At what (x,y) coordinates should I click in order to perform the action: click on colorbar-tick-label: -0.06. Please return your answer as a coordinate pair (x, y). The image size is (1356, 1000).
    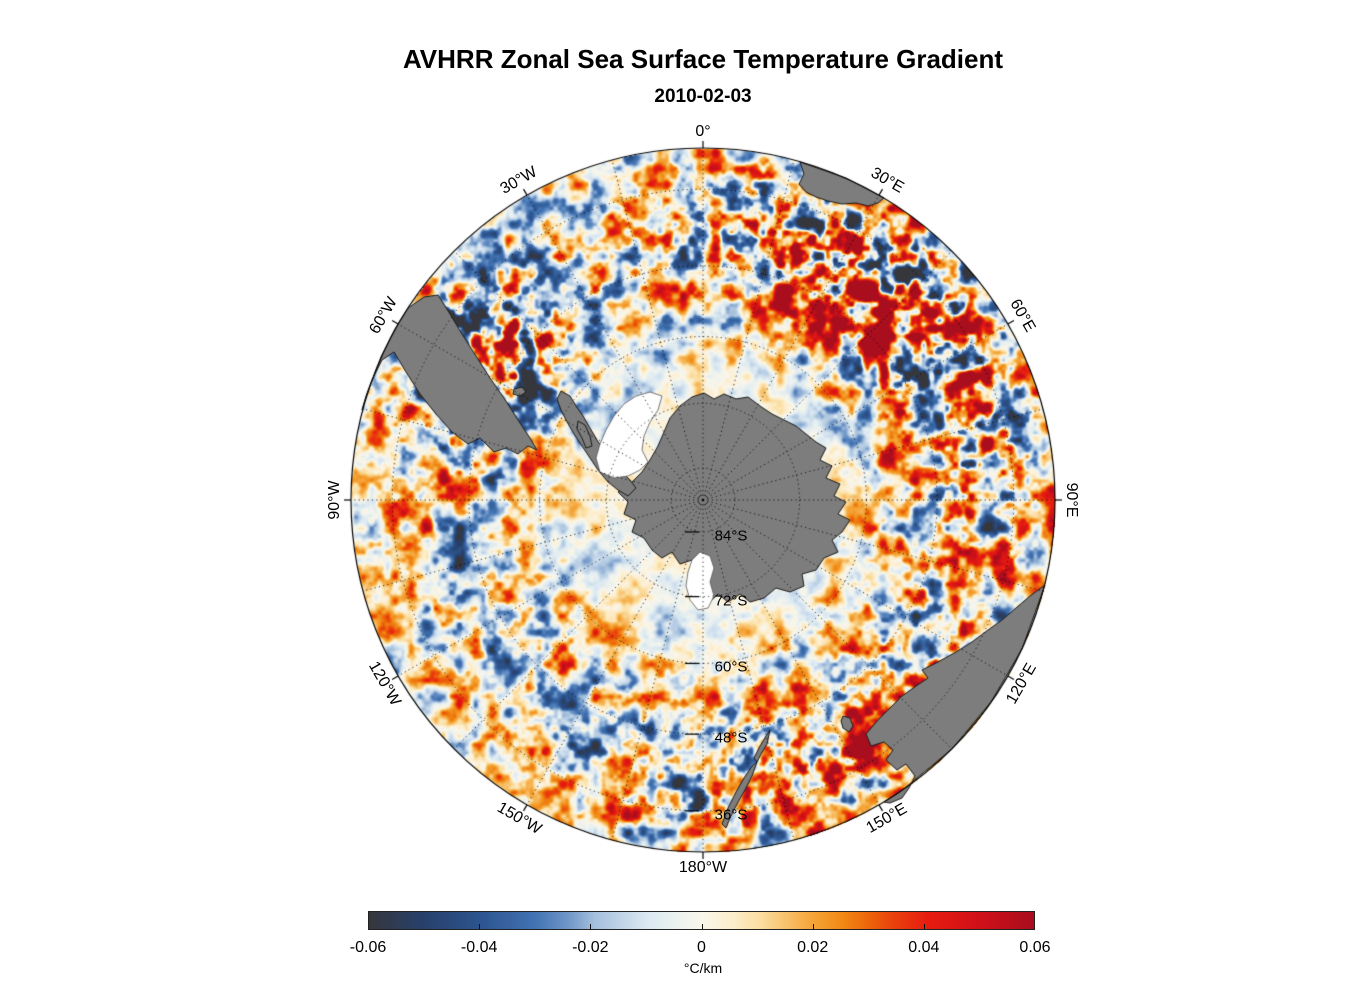
    Looking at the image, I should click on (368, 947).